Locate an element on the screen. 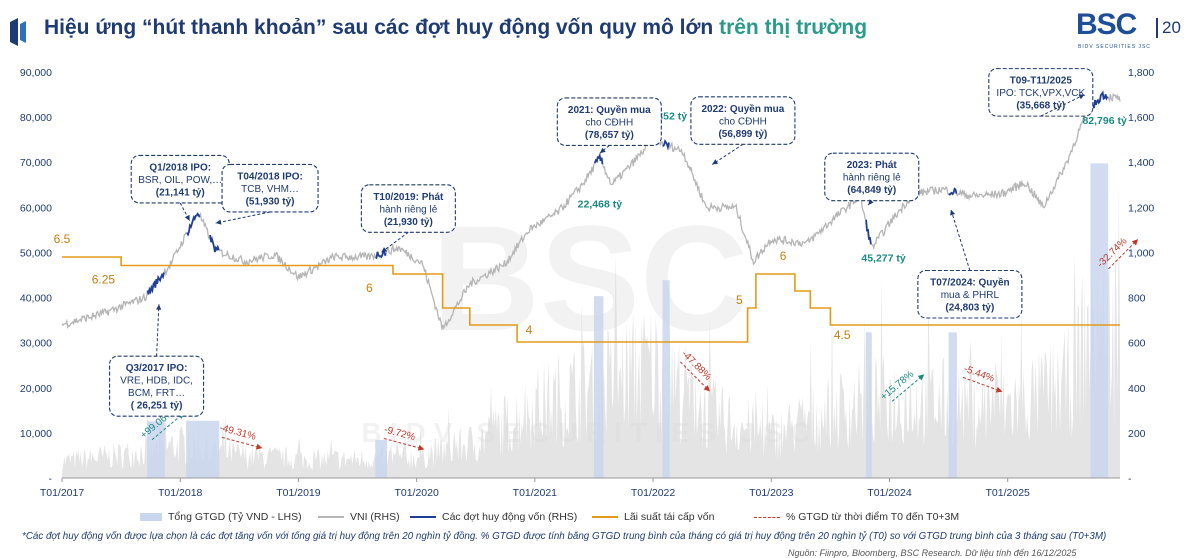  y-right-tick-4: 800 is located at coordinates (1137, 299).